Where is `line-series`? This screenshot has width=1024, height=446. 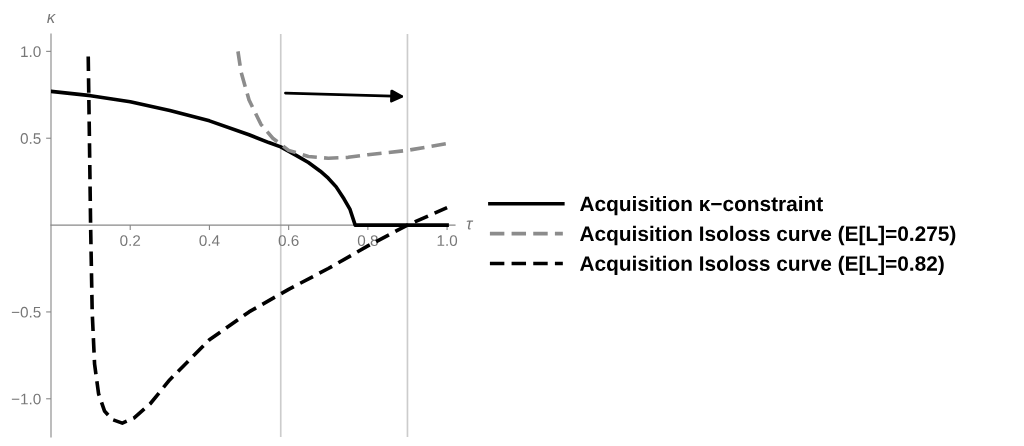
line-series is located at coordinates (342, 105).